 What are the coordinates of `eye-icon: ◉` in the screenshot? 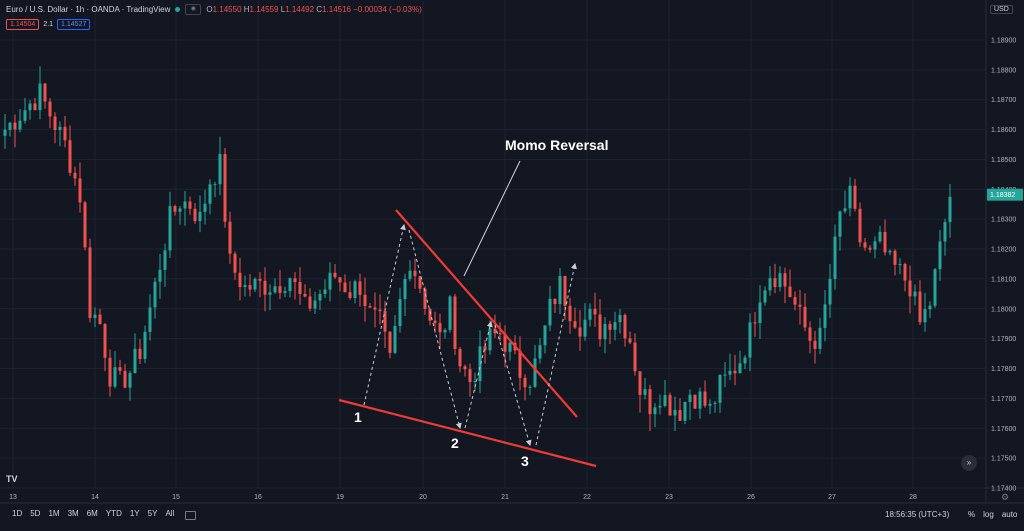 It's located at (193, 9).